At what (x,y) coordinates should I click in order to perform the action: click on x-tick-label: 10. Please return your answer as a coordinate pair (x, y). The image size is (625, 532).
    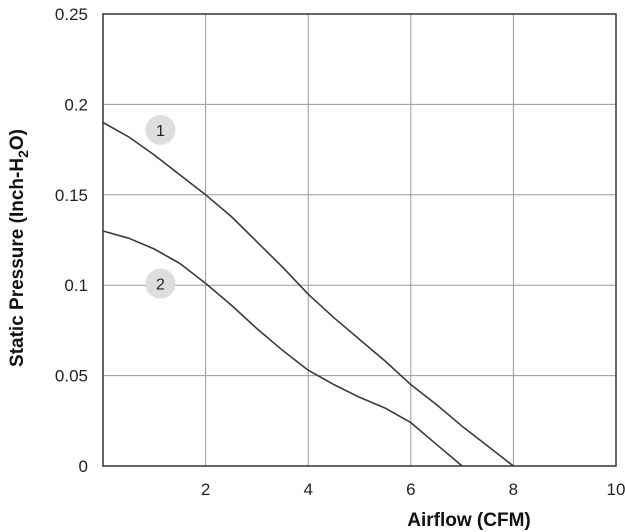
    Looking at the image, I should click on (616, 489).